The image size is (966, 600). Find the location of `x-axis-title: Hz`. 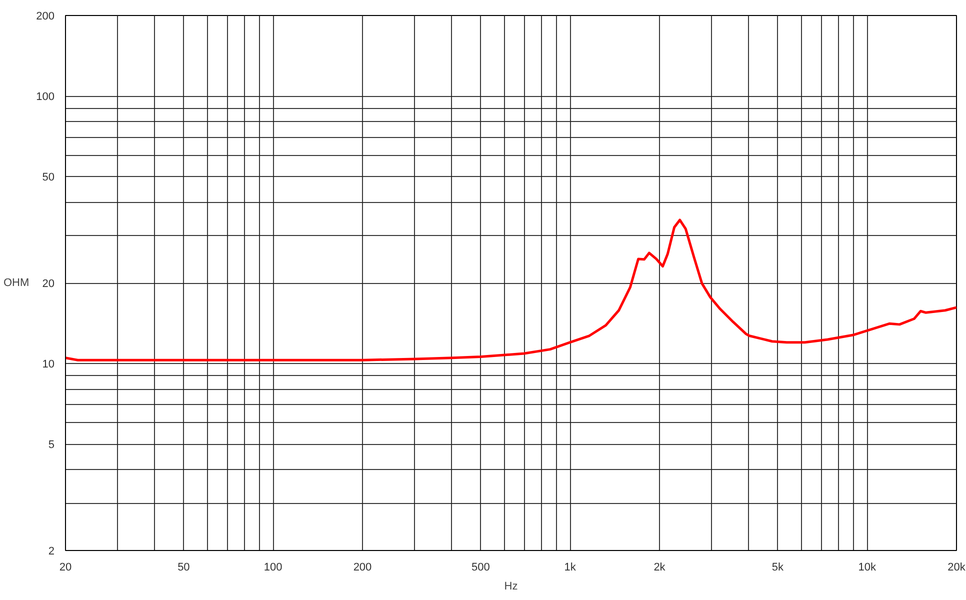

x-axis-title: Hz is located at coordinates (511, 586).